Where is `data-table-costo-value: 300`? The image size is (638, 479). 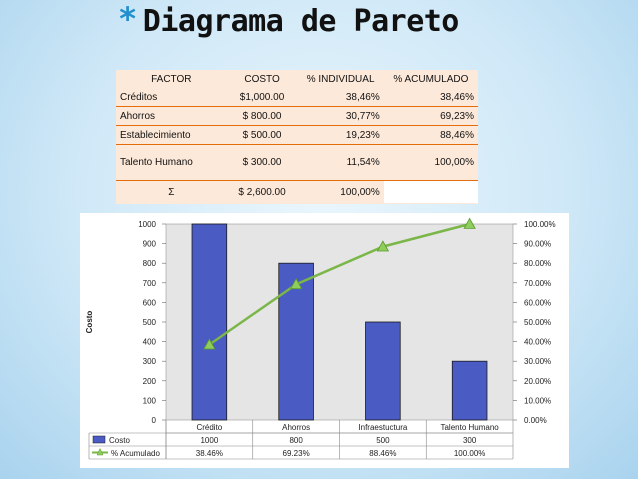
data-table-costo-value: 300 is located at coordinates (470, 440).